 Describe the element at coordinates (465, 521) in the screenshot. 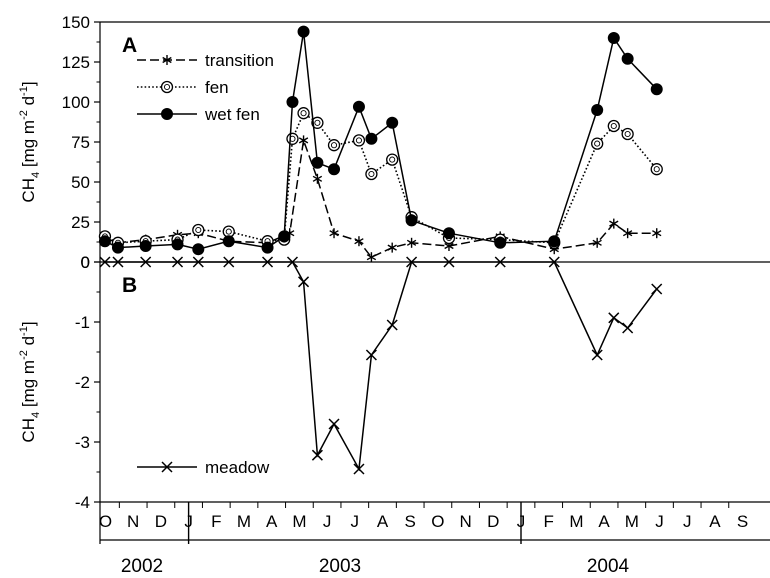

I see `month-label: N` at that location.